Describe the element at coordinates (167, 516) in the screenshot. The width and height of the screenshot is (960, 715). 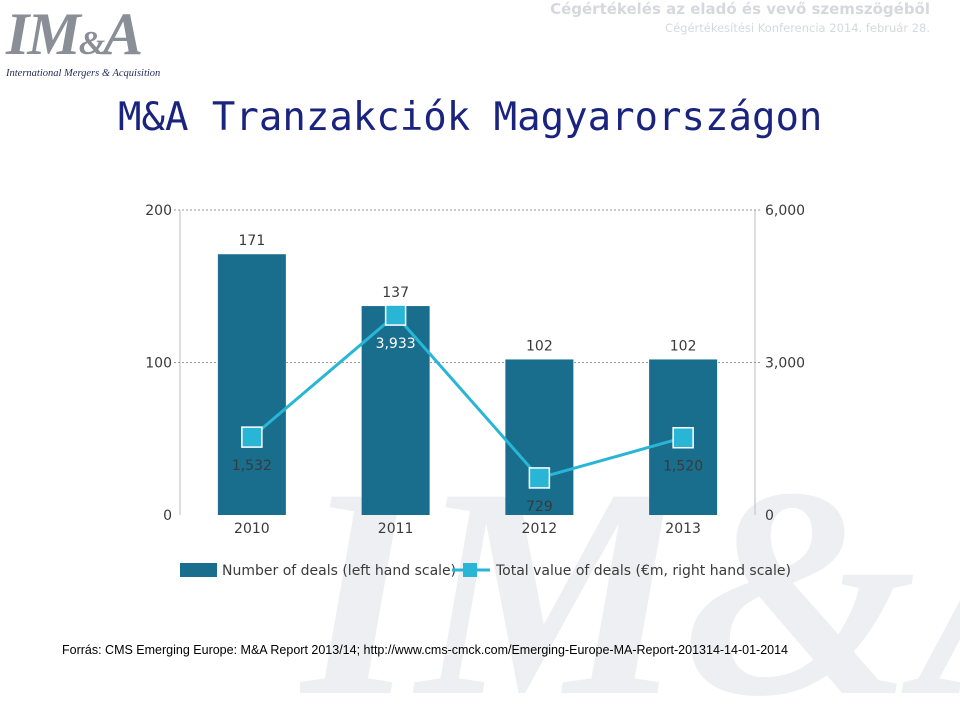
I see `left-tick-label: 0` at that location.